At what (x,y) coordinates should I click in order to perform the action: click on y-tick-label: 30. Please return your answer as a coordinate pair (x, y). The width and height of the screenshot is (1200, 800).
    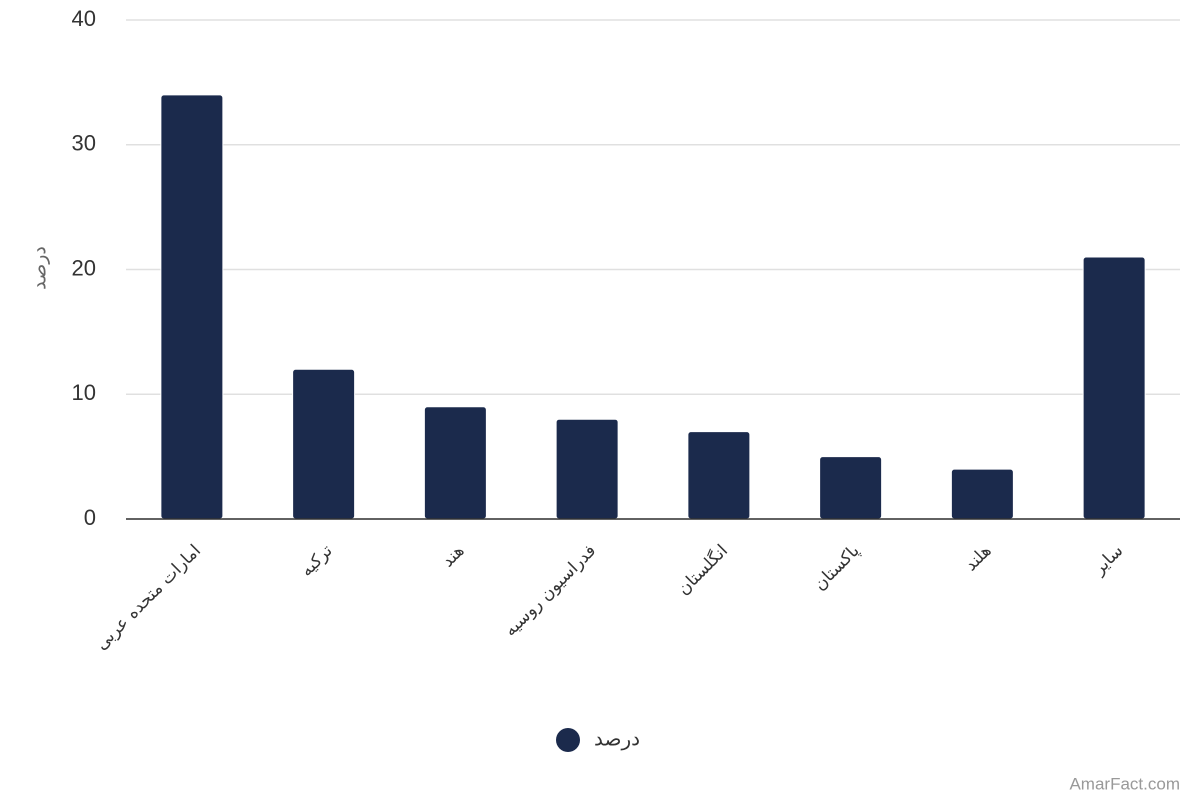
    Looking at the image, I should click on (84, 143).